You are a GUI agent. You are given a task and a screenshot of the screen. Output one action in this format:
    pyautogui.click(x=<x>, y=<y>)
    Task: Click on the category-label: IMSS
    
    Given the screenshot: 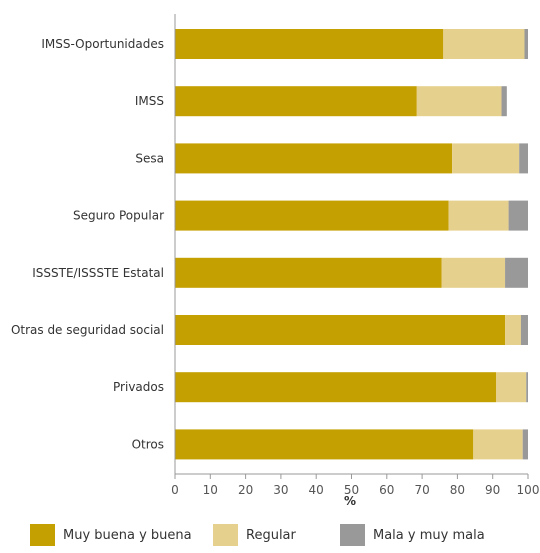 What is the action you would take?
    pyautogui.click(x=149, y=101)
    